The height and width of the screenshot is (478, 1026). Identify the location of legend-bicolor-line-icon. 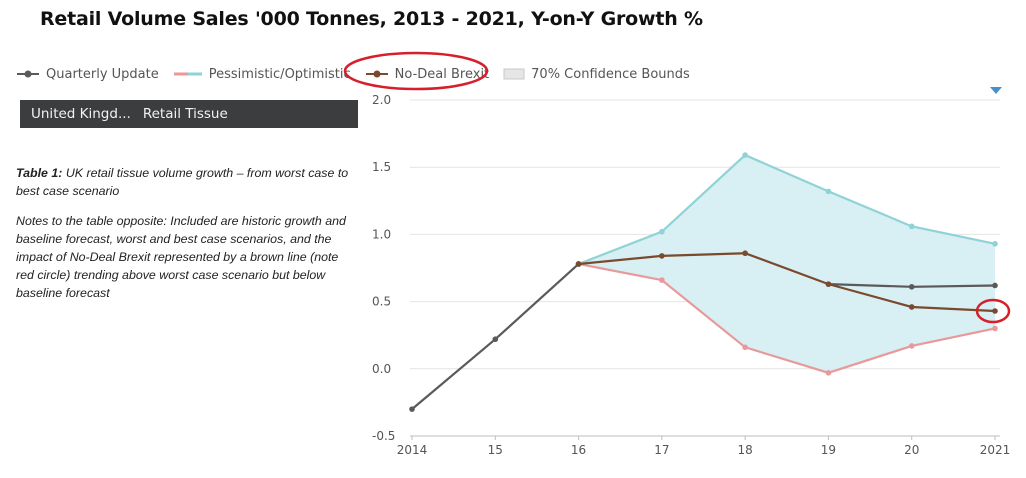
(187, 74).